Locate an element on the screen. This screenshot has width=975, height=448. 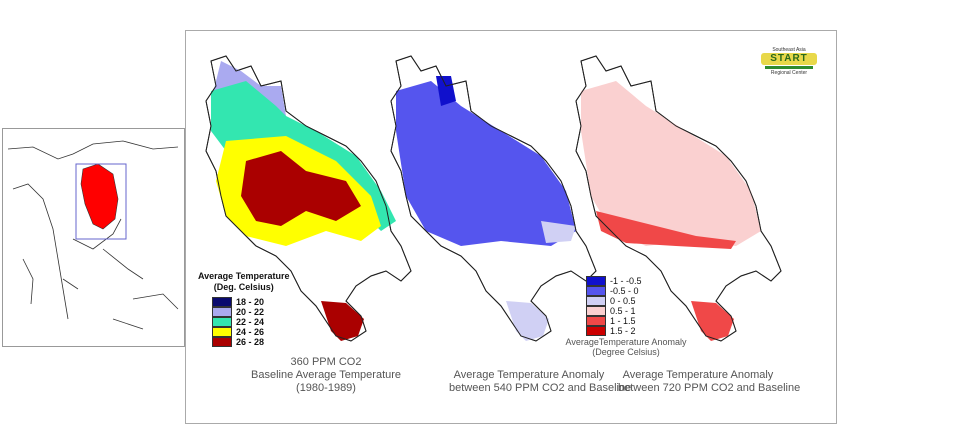
highlight-region is located at coordinates (99, 196).